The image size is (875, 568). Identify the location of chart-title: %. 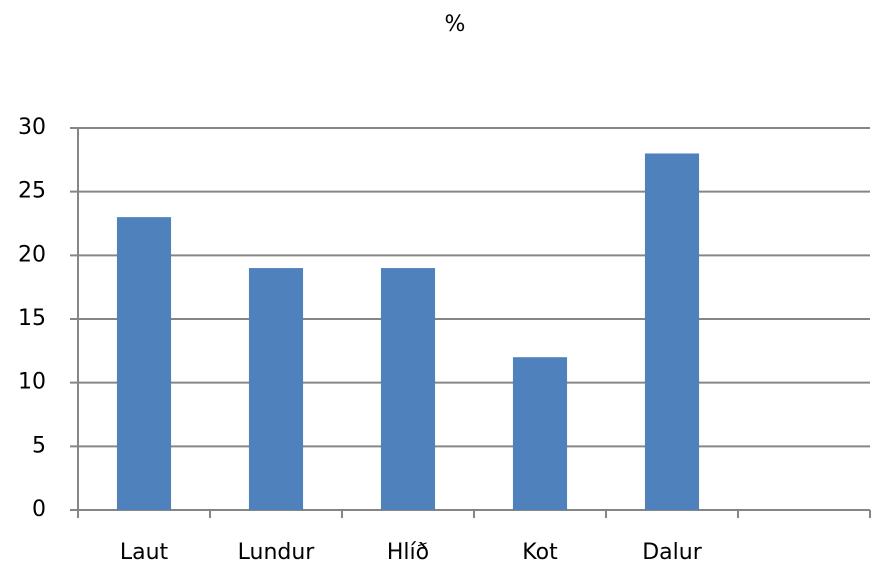
(455, 24).